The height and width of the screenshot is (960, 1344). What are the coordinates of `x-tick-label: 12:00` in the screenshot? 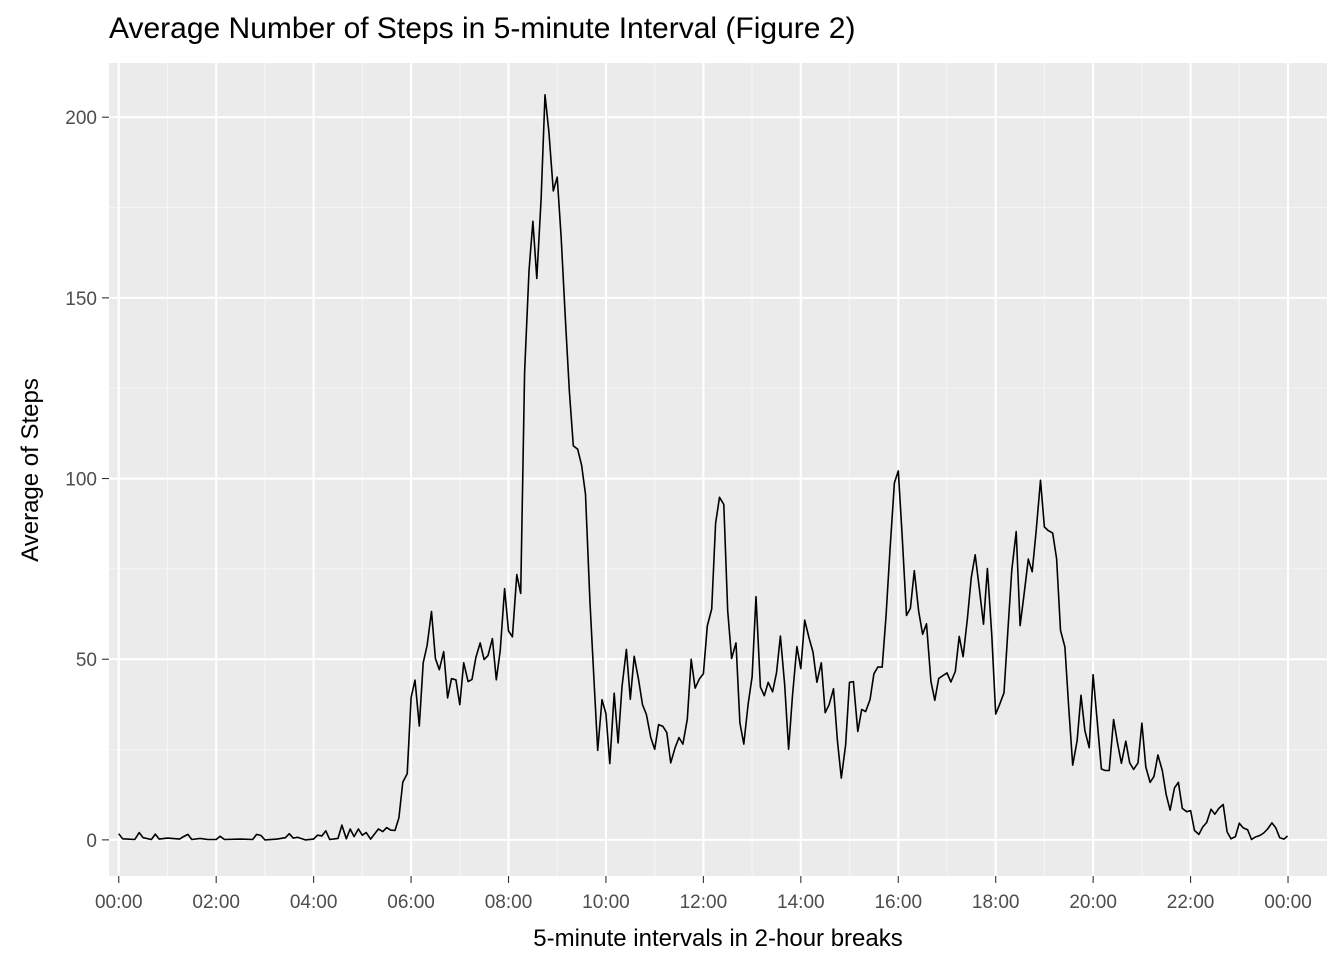 It's located at (704, 902).